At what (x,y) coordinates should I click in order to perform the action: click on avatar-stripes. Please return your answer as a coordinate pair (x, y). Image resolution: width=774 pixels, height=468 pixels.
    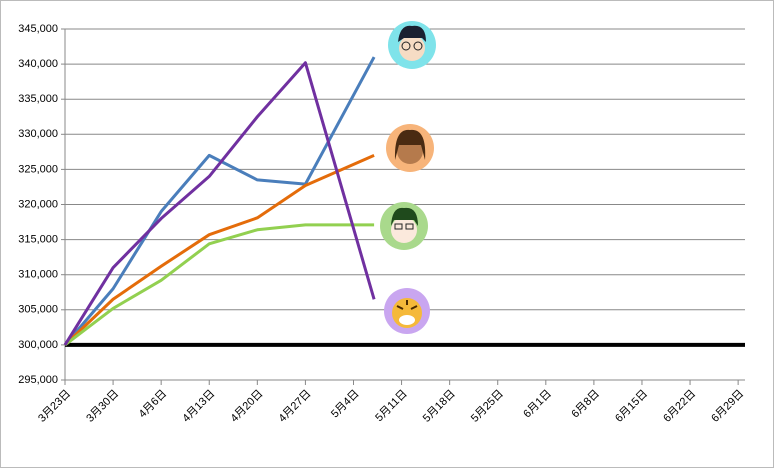
    Looking at the image, I should click on (407, 305).